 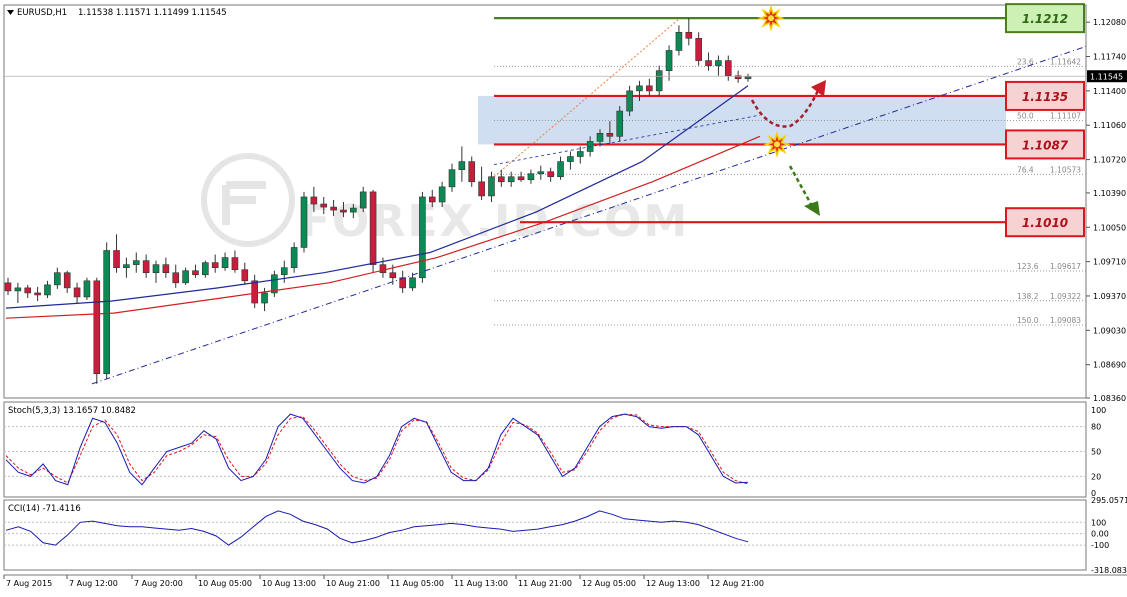 I want to click on level-label: 1.1087, so click(x=1045, y=145).